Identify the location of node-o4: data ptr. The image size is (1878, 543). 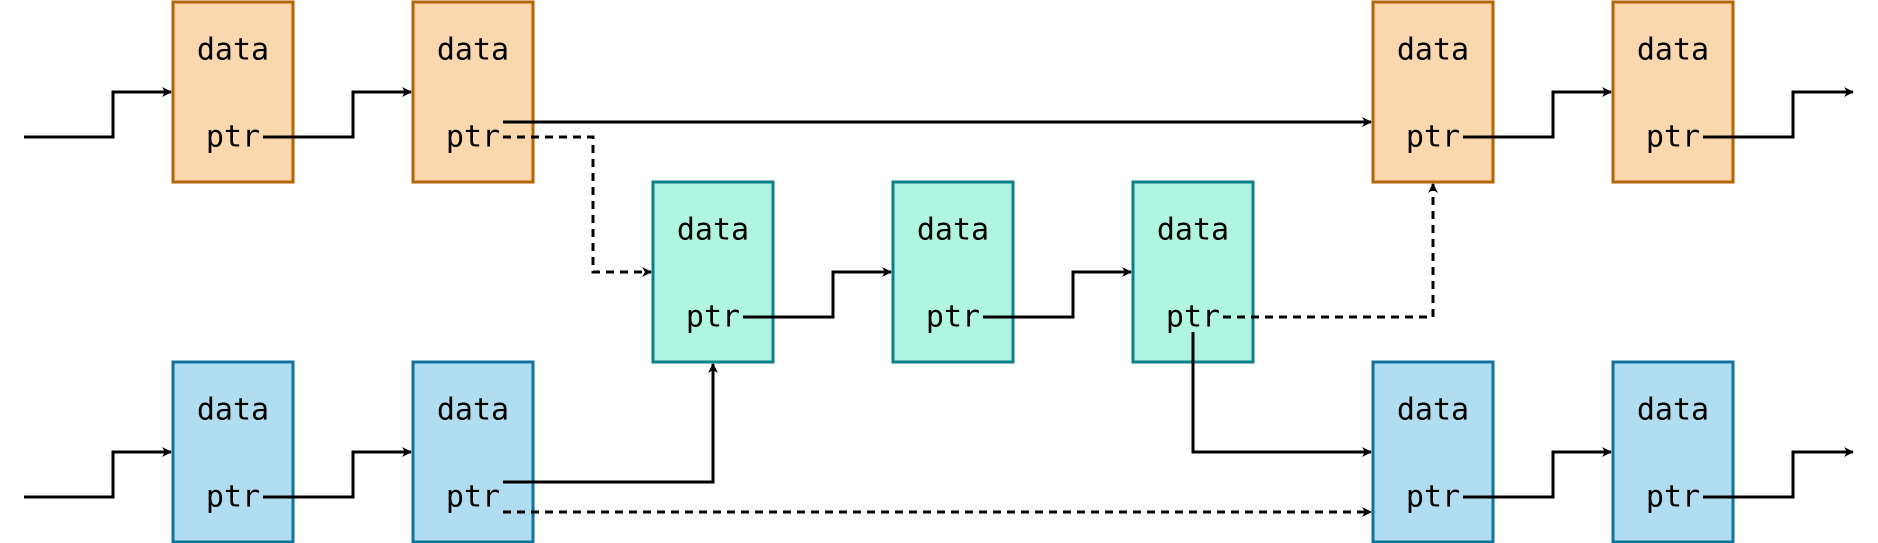
(1673, 92).